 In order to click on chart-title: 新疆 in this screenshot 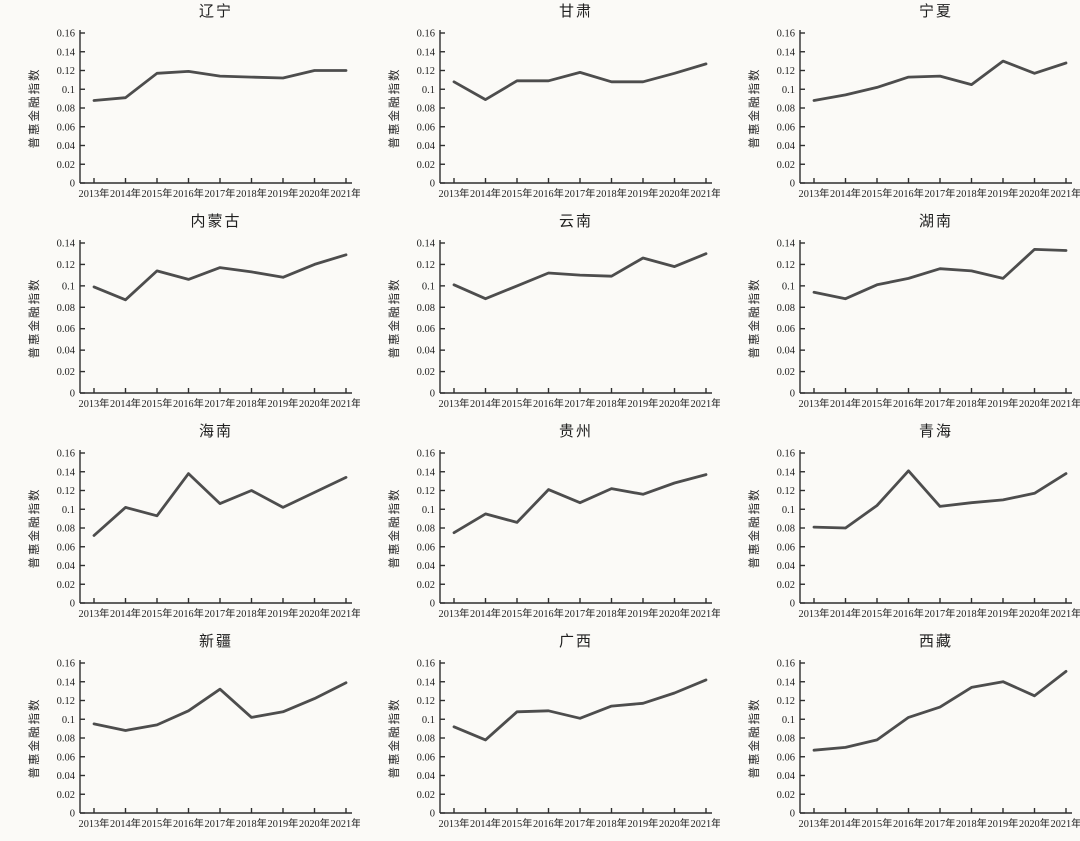, I will do `click(216, 641)`.